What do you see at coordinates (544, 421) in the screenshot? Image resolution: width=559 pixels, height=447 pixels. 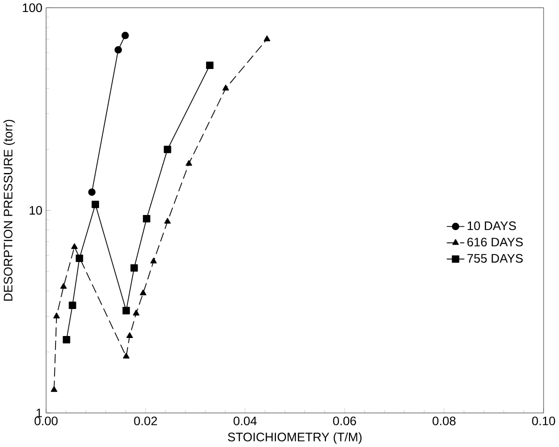 I see `x-tick-label: 0.10` at bounding box center [544, 421].